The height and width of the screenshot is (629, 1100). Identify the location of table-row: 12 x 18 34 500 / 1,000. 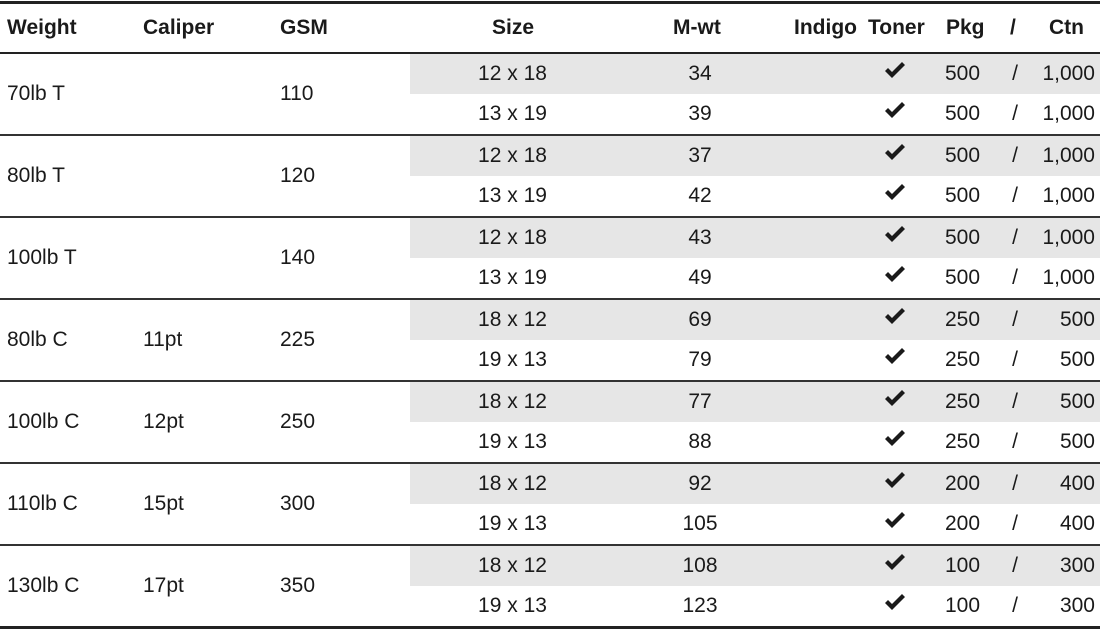
(755, 74).